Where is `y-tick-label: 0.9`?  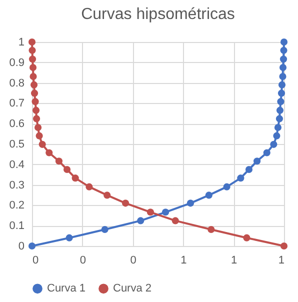
y-tick-label: 0.9 is located at coordinates (16, 62).